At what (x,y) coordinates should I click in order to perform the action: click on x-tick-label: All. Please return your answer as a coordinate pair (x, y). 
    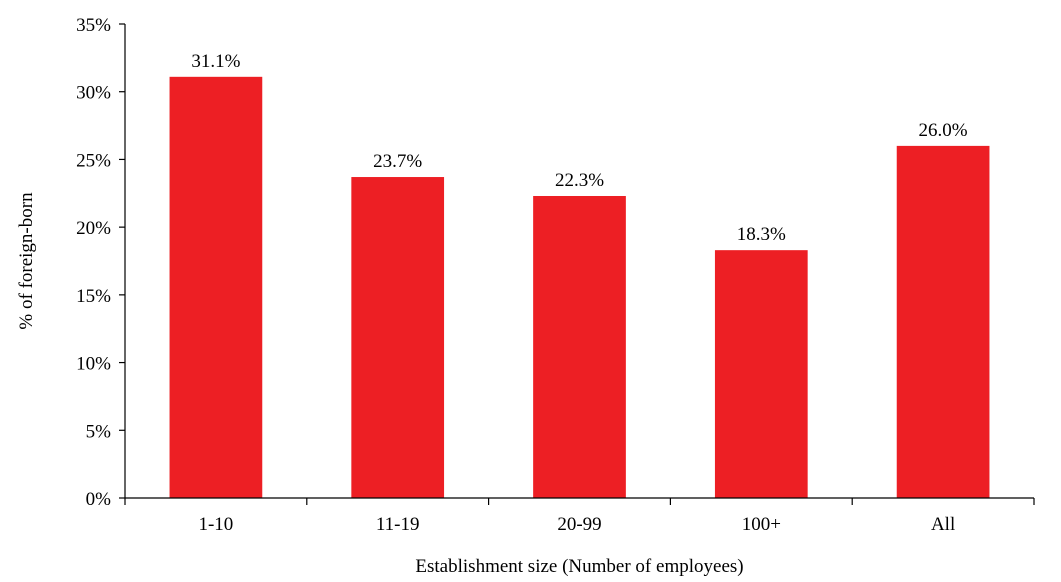
    Looking at the image, I should click on (943, 524).